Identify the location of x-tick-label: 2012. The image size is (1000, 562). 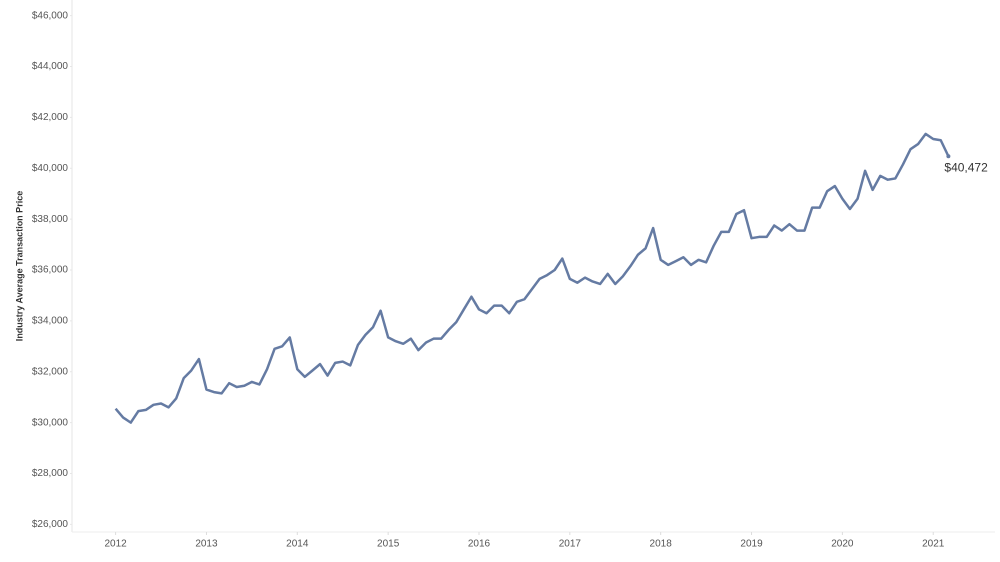
(115, 544).